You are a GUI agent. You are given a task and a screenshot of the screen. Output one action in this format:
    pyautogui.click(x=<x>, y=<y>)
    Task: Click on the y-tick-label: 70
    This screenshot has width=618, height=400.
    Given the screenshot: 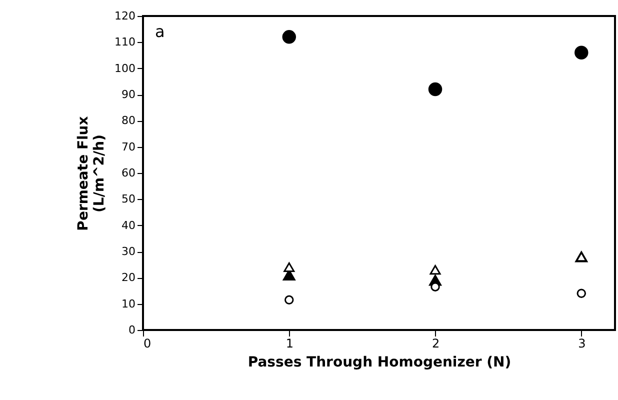 What is the action you would take?
    pyautogui.click(x=129, y=147)
    